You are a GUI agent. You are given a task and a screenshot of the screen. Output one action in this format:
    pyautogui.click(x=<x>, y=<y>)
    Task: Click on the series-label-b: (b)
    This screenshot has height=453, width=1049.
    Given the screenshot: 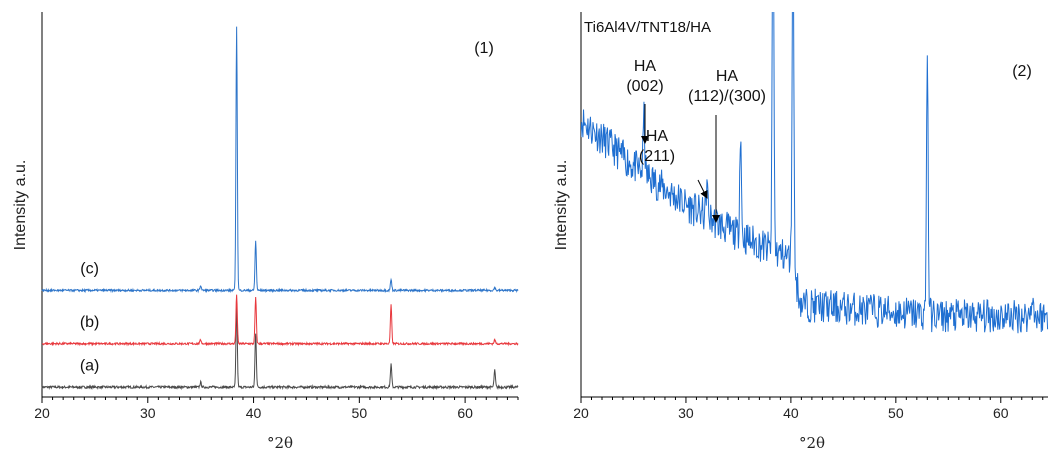 What is the action you would take?
    pyautogui.click(x=90, y=322)
    